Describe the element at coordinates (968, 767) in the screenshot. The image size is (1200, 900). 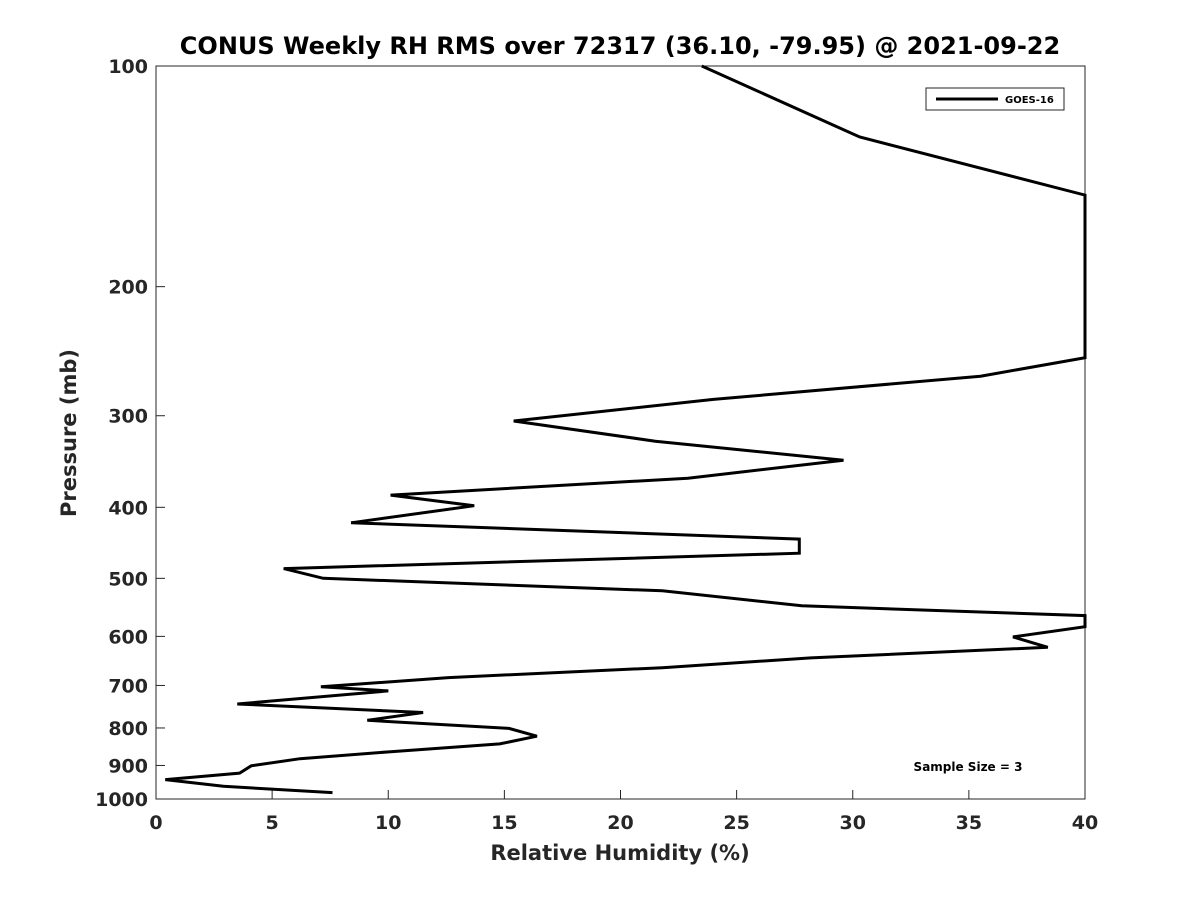
I see `sample-size-annotation: Sample Size = 3` at that location.